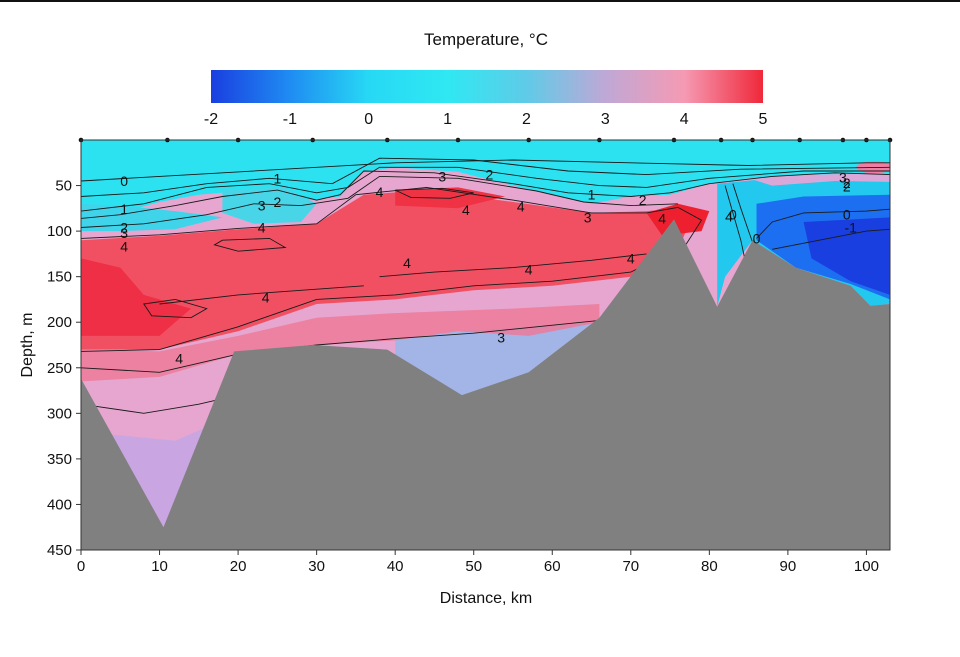 The image size is (960, 657). What do you see at coordinates (788, 566) in the screenshot?
I see `x-tick-label: 90` at bounding box center [788, 566].